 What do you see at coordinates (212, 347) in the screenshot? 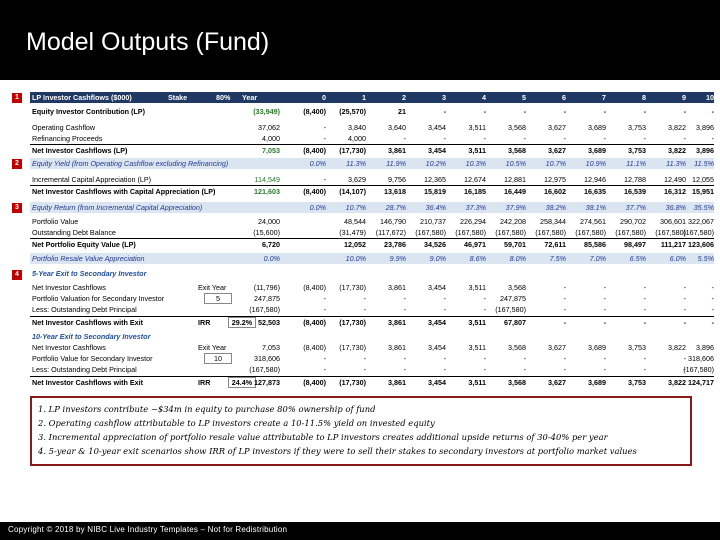
I see `exit10-tag: Exit Year` at bounding box center [212, 347].